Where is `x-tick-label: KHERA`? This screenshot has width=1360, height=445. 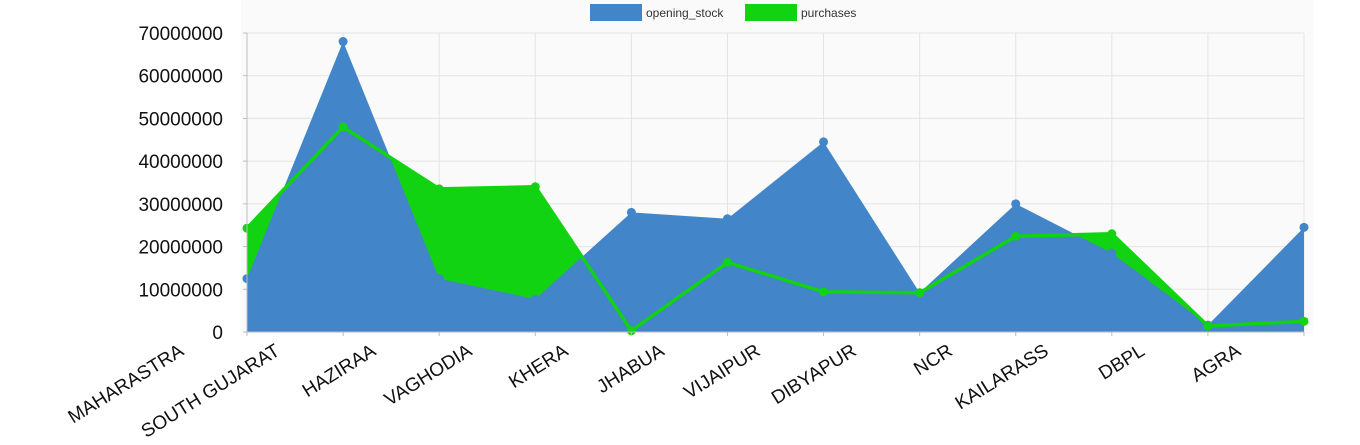 x-tick-label: KHERA is located at coordinates (538, 366).